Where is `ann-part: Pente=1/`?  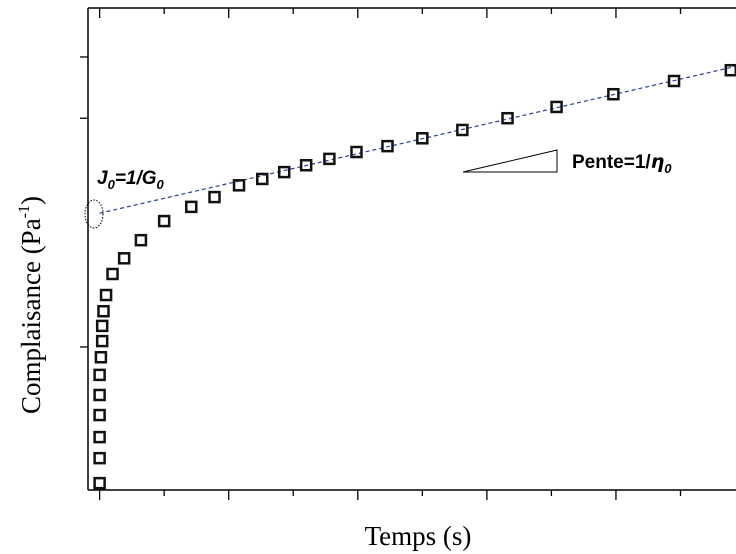 ann-part: Pente=1/ is located at coordinates (611, 162).